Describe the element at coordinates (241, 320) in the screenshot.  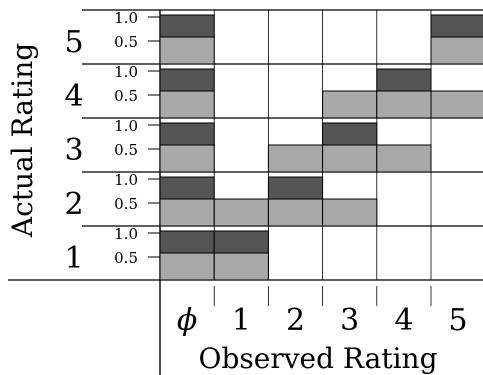
I see `x-tick-label: 1` at that location.